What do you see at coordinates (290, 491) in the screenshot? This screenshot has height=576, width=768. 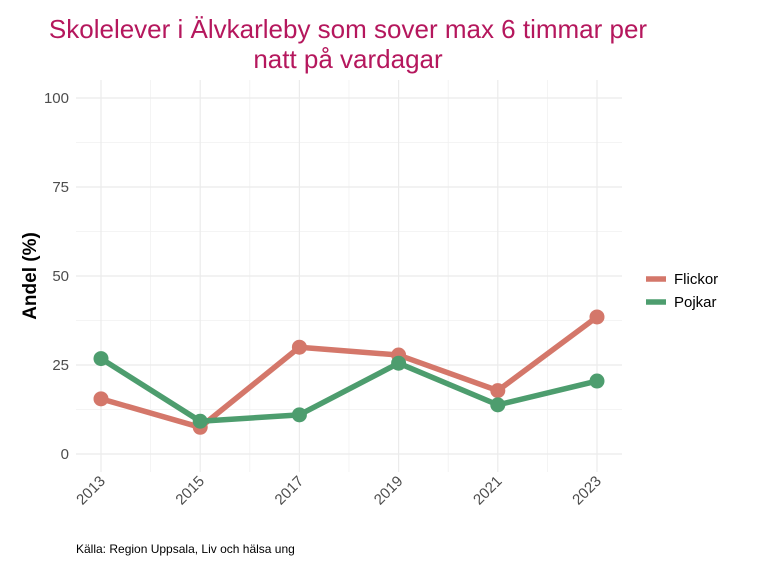 I see `x-tick-label: 2017` at bounding box center [290, 491].